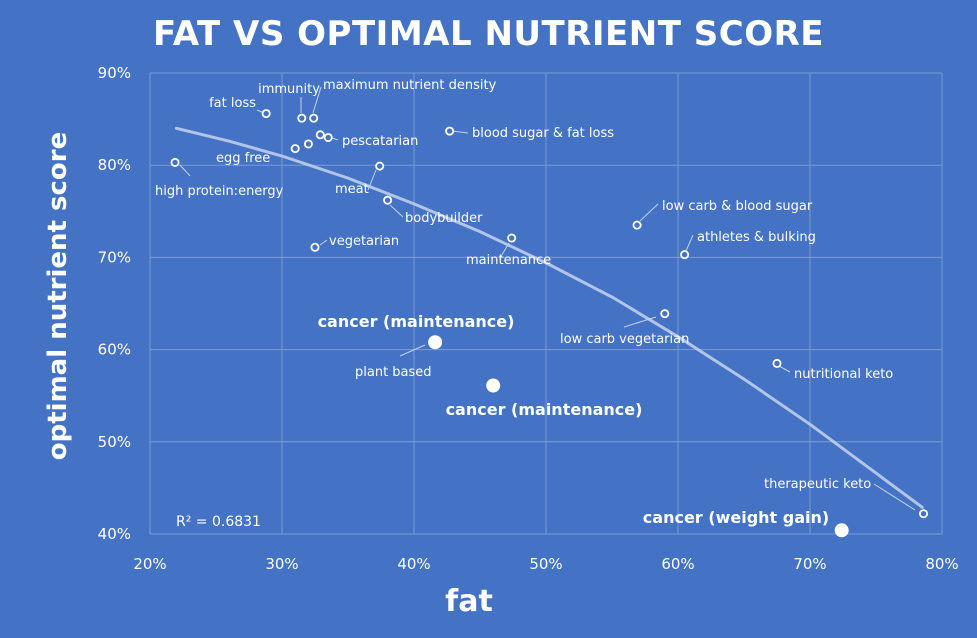  Describe the element at coordinates (941, 564) in the screenshot. I see `x-tick-label: 80%` at that location.